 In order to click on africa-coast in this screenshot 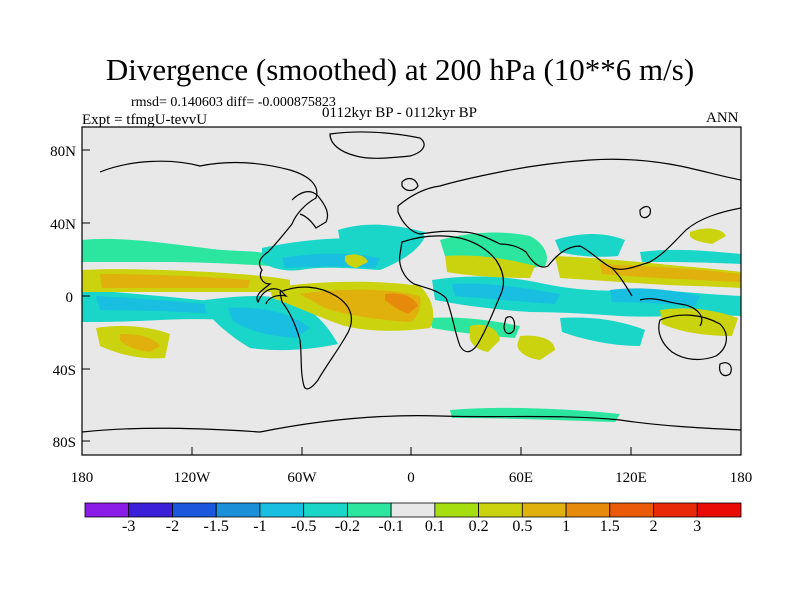, I will do `click(452, 294)`.